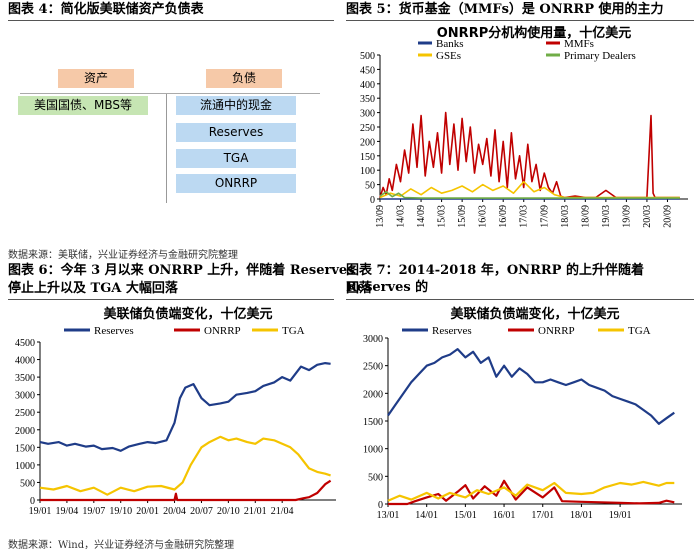  What do you see at coordinates (293, 331) in the screenshot?
I see `fig6-legend-label: TGA` at bounding box center [293, 331].